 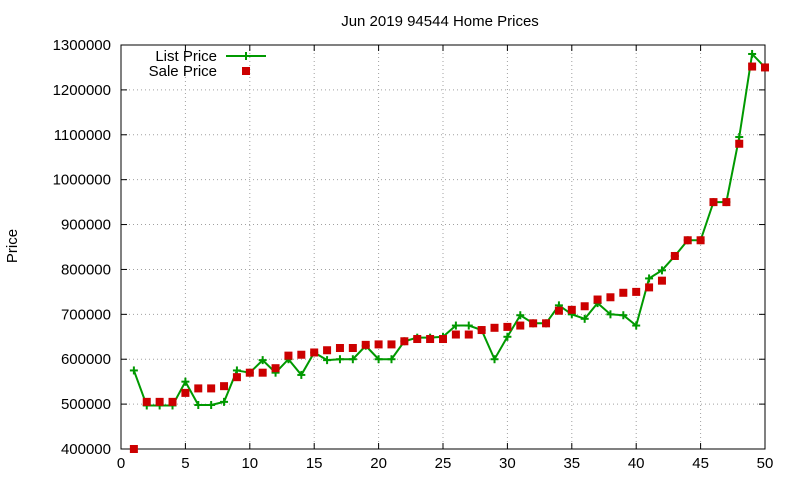 I want to click on y-tick-label: 1100000, so click(x=82, y=135).